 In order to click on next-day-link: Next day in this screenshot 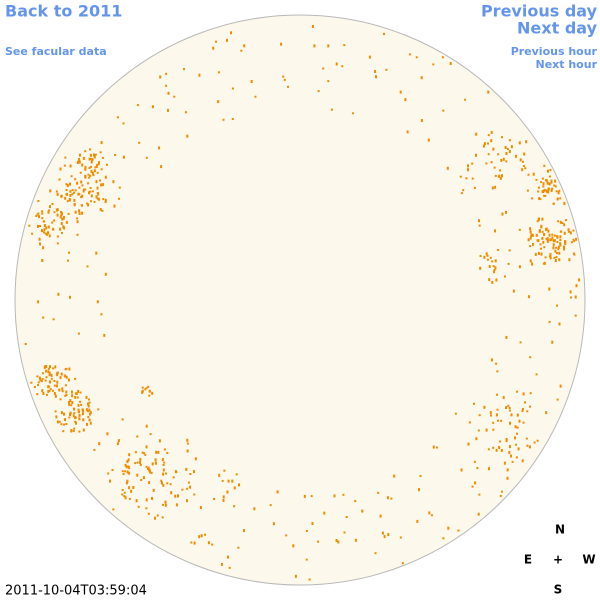, I will do `click(557, 28)`.